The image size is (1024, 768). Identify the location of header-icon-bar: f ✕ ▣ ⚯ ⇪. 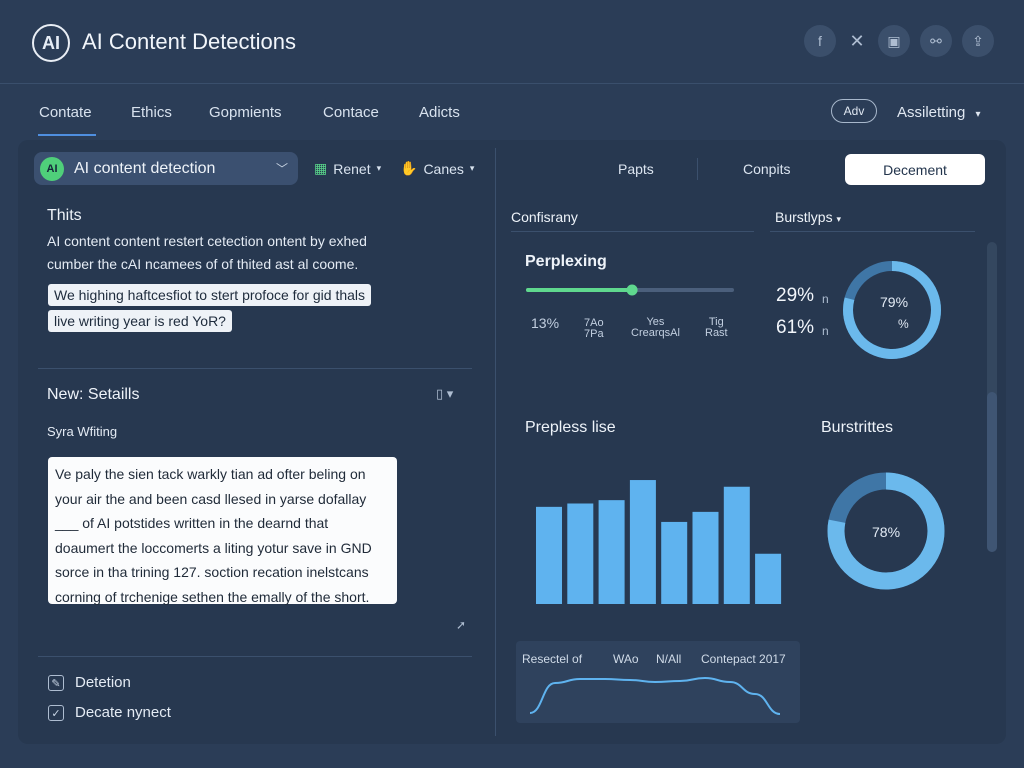
(899, 41).